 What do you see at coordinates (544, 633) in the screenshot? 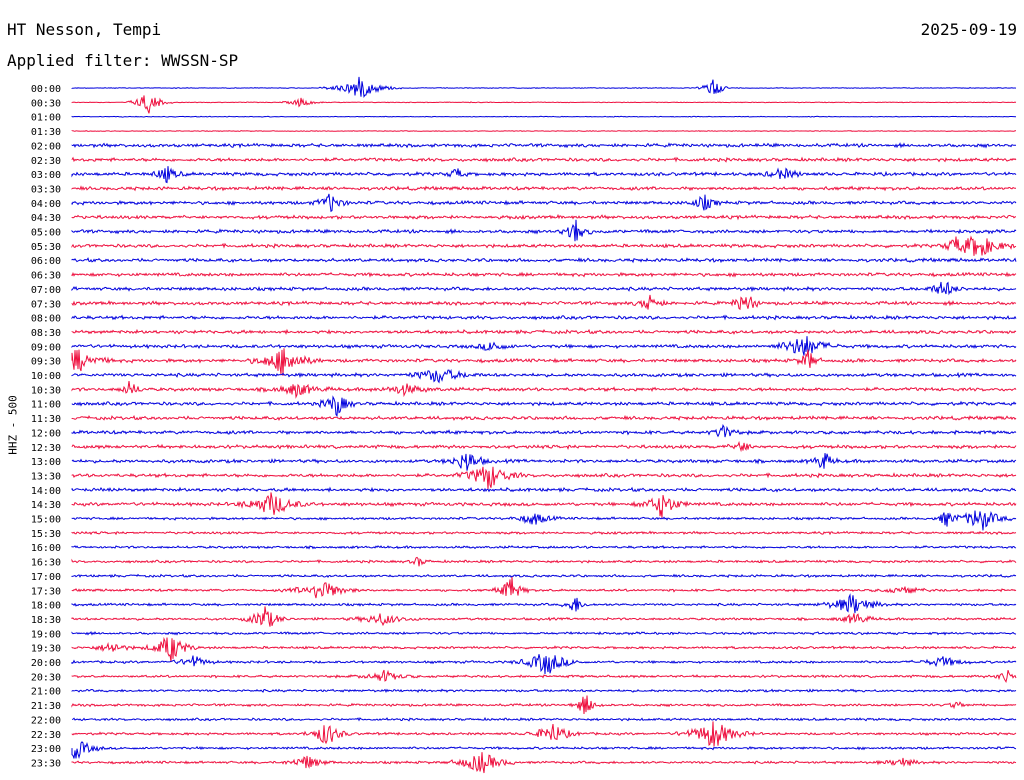
I see `trace-1900` at bounding box center [544, 633].